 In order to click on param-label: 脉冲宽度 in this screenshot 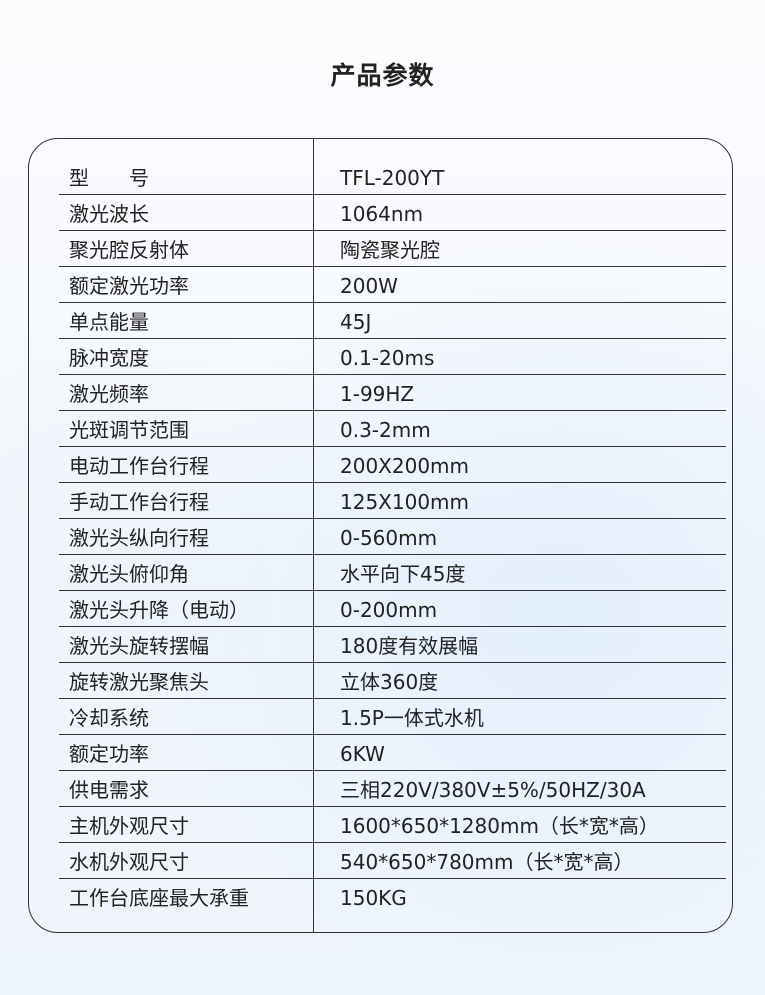, I will do `click(109, 358)`.